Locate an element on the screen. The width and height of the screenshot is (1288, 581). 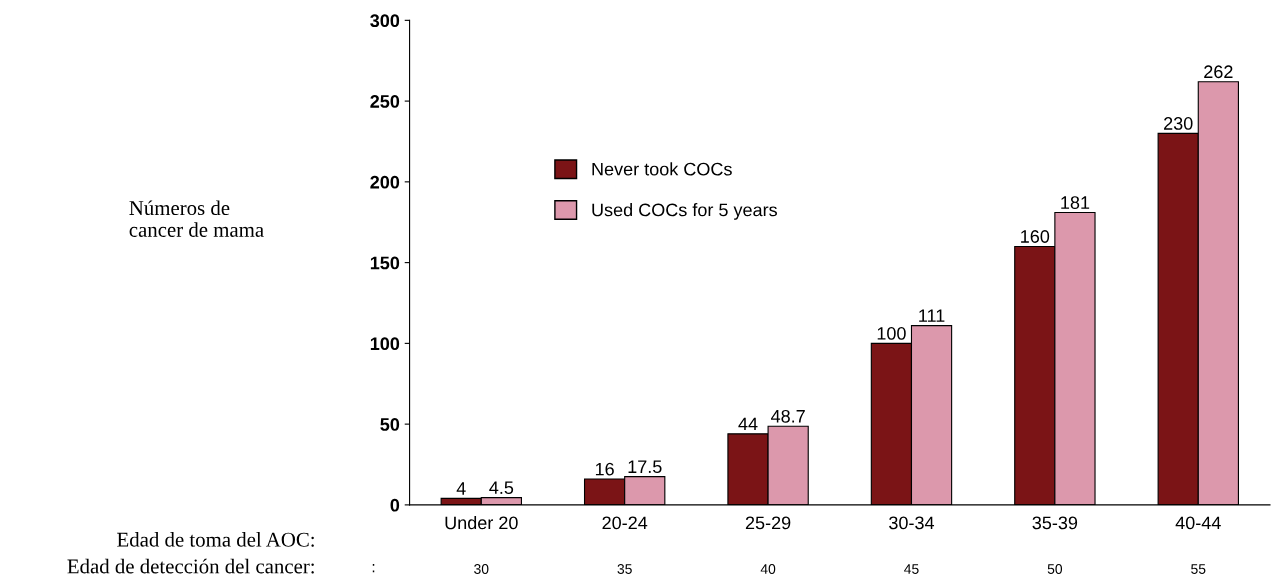
y-tick-label: 50 is located at coordinates (390, 424).